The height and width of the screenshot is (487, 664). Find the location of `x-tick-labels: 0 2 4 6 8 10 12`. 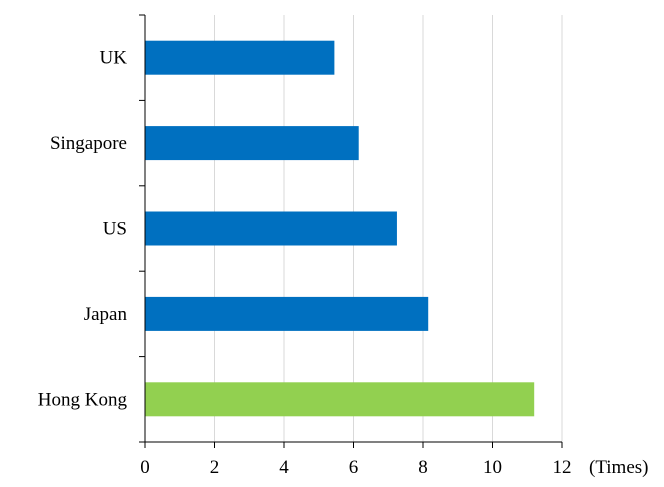

x-tick-labels: 0 2 4 6 8 10 12 is located at coordinates (355, 467).